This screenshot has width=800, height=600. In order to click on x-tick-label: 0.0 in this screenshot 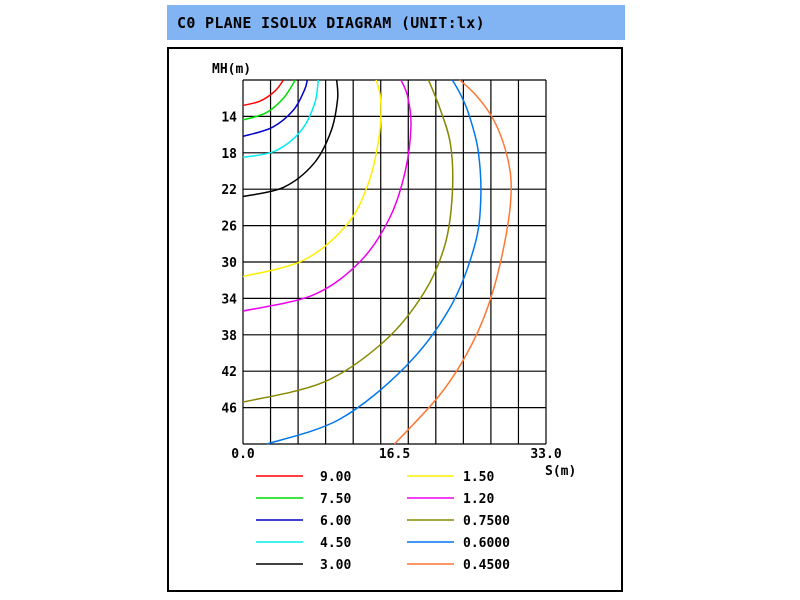, I will do `click(243, 454)`.